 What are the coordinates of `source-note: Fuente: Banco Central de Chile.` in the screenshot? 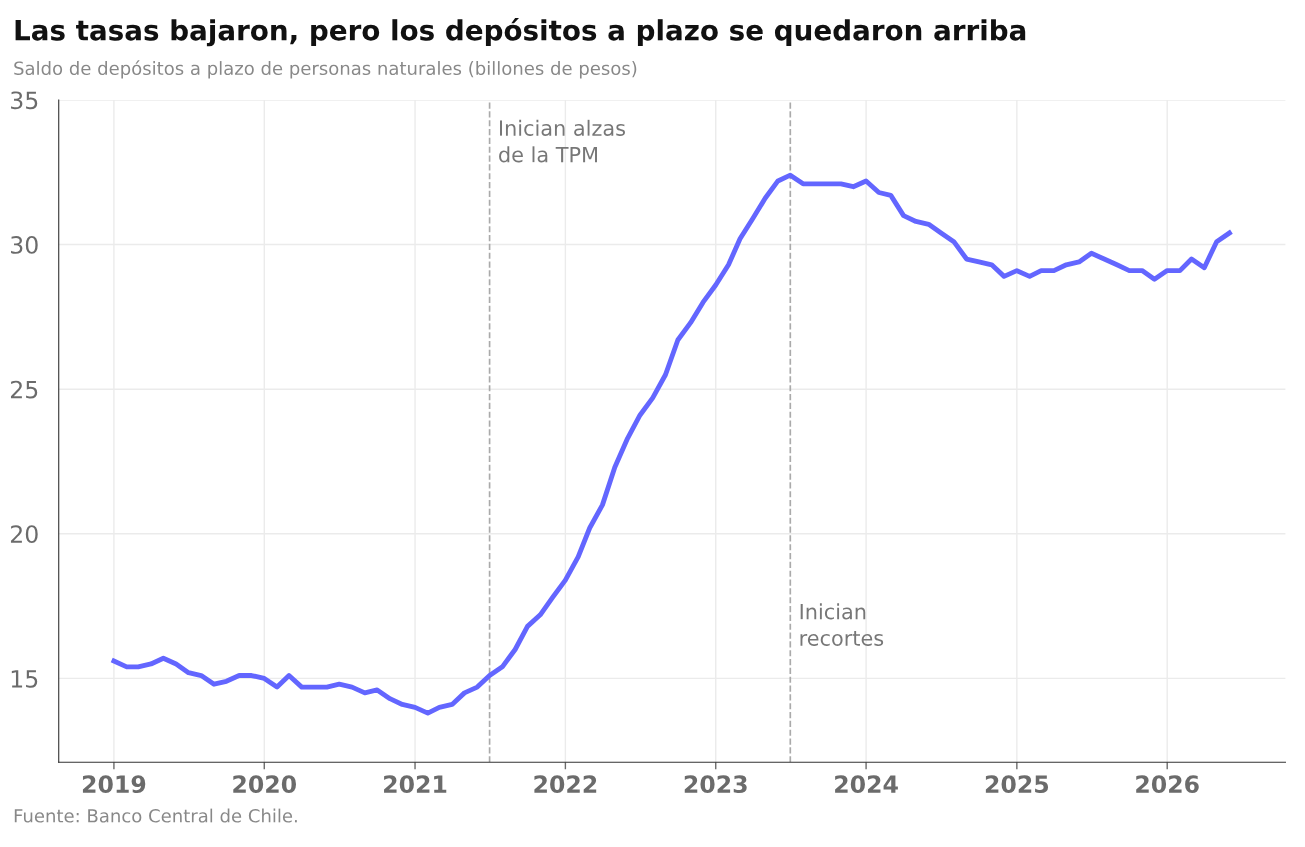 It's located at (155, 815).